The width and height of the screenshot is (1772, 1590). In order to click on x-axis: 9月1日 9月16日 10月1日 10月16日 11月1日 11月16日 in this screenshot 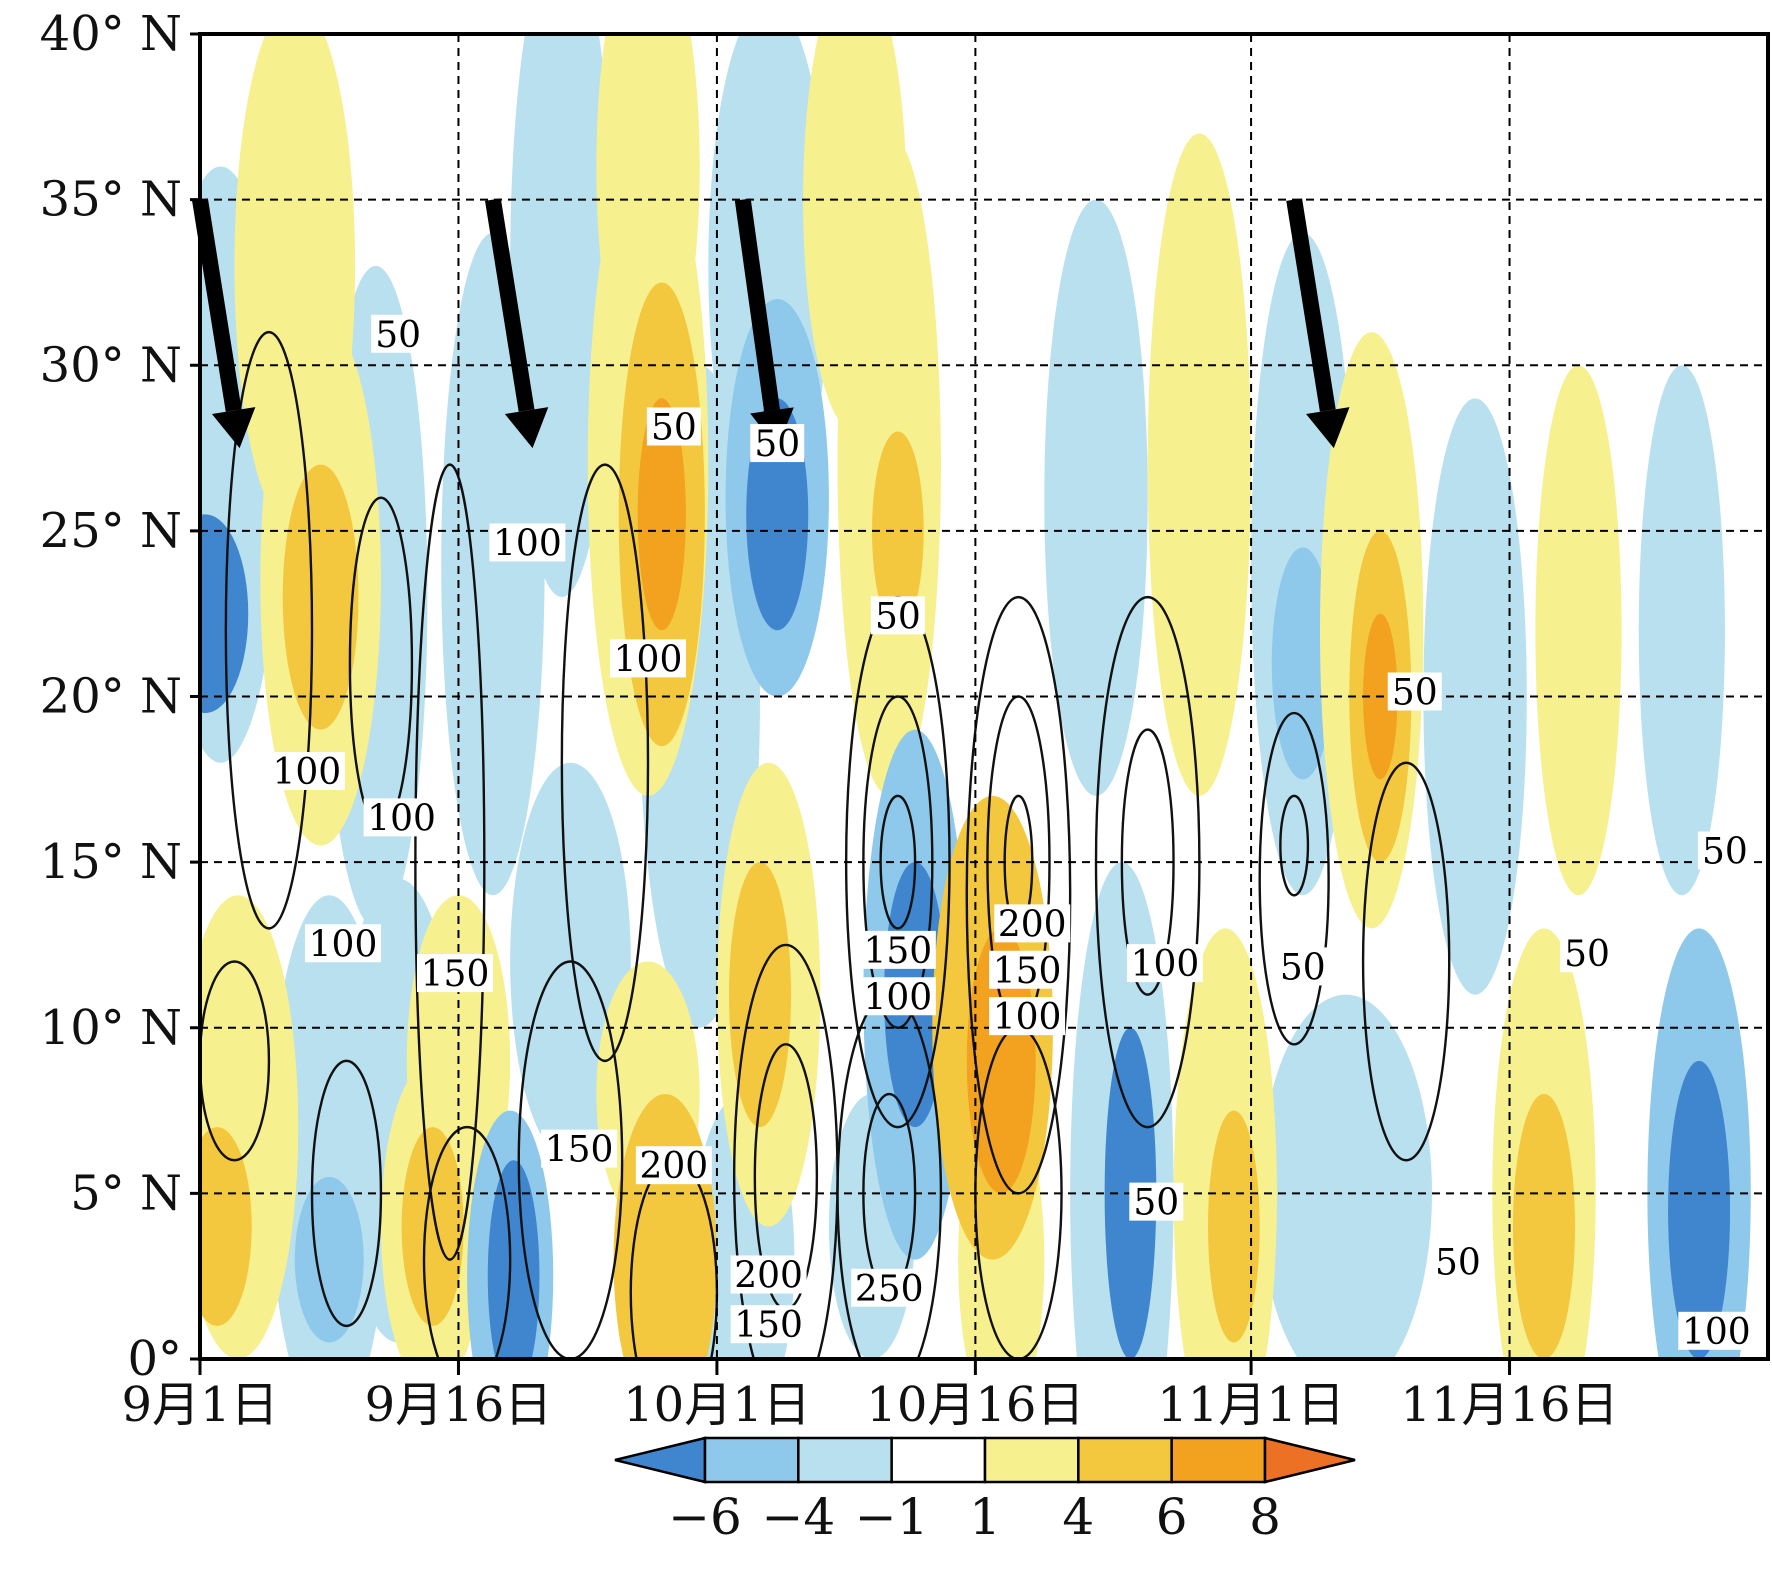, I will do `click(870, 1396)`.